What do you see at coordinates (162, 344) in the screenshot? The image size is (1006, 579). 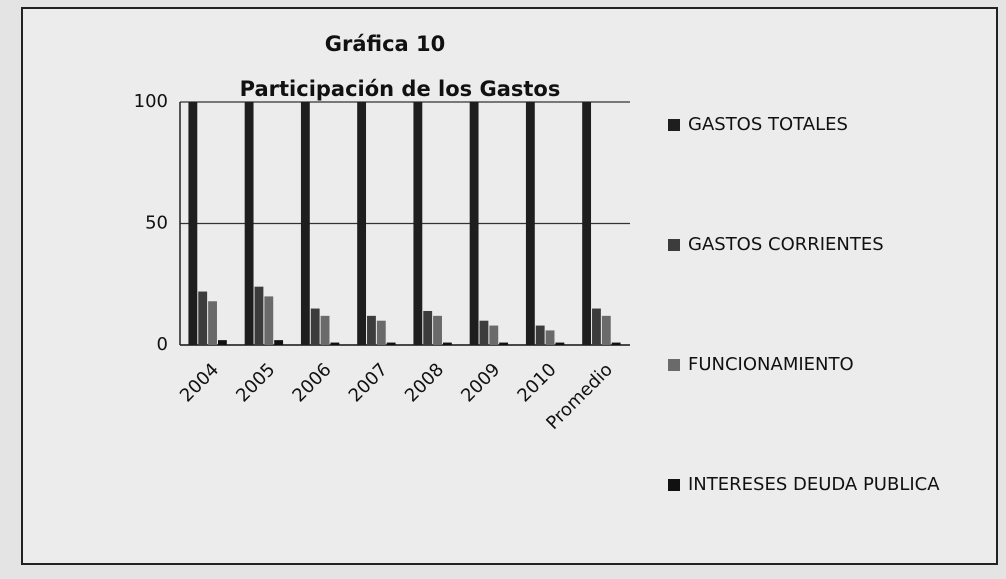 I see `y-tick-label: 0` at bounding box center [162, 344].